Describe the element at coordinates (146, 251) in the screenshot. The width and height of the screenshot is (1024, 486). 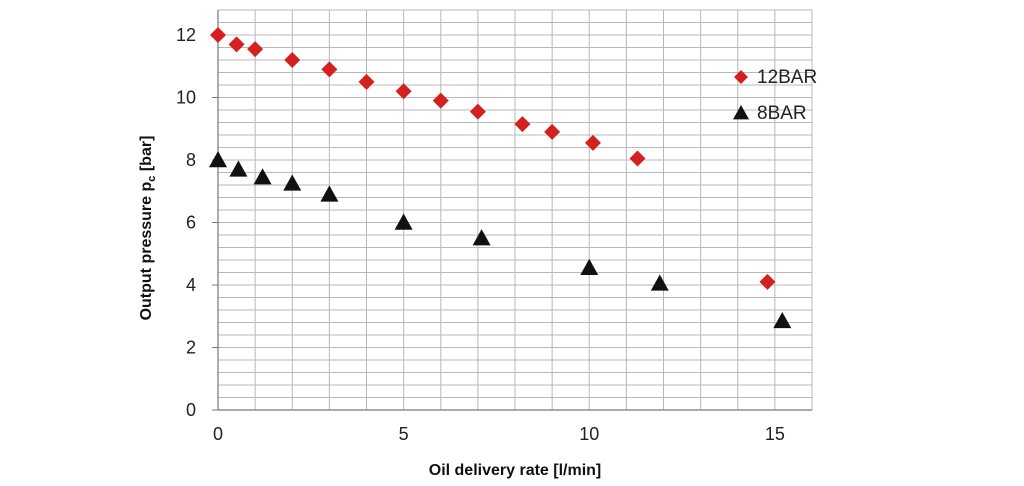
I see `y-axis-label-main: Output pressure p` at that location.